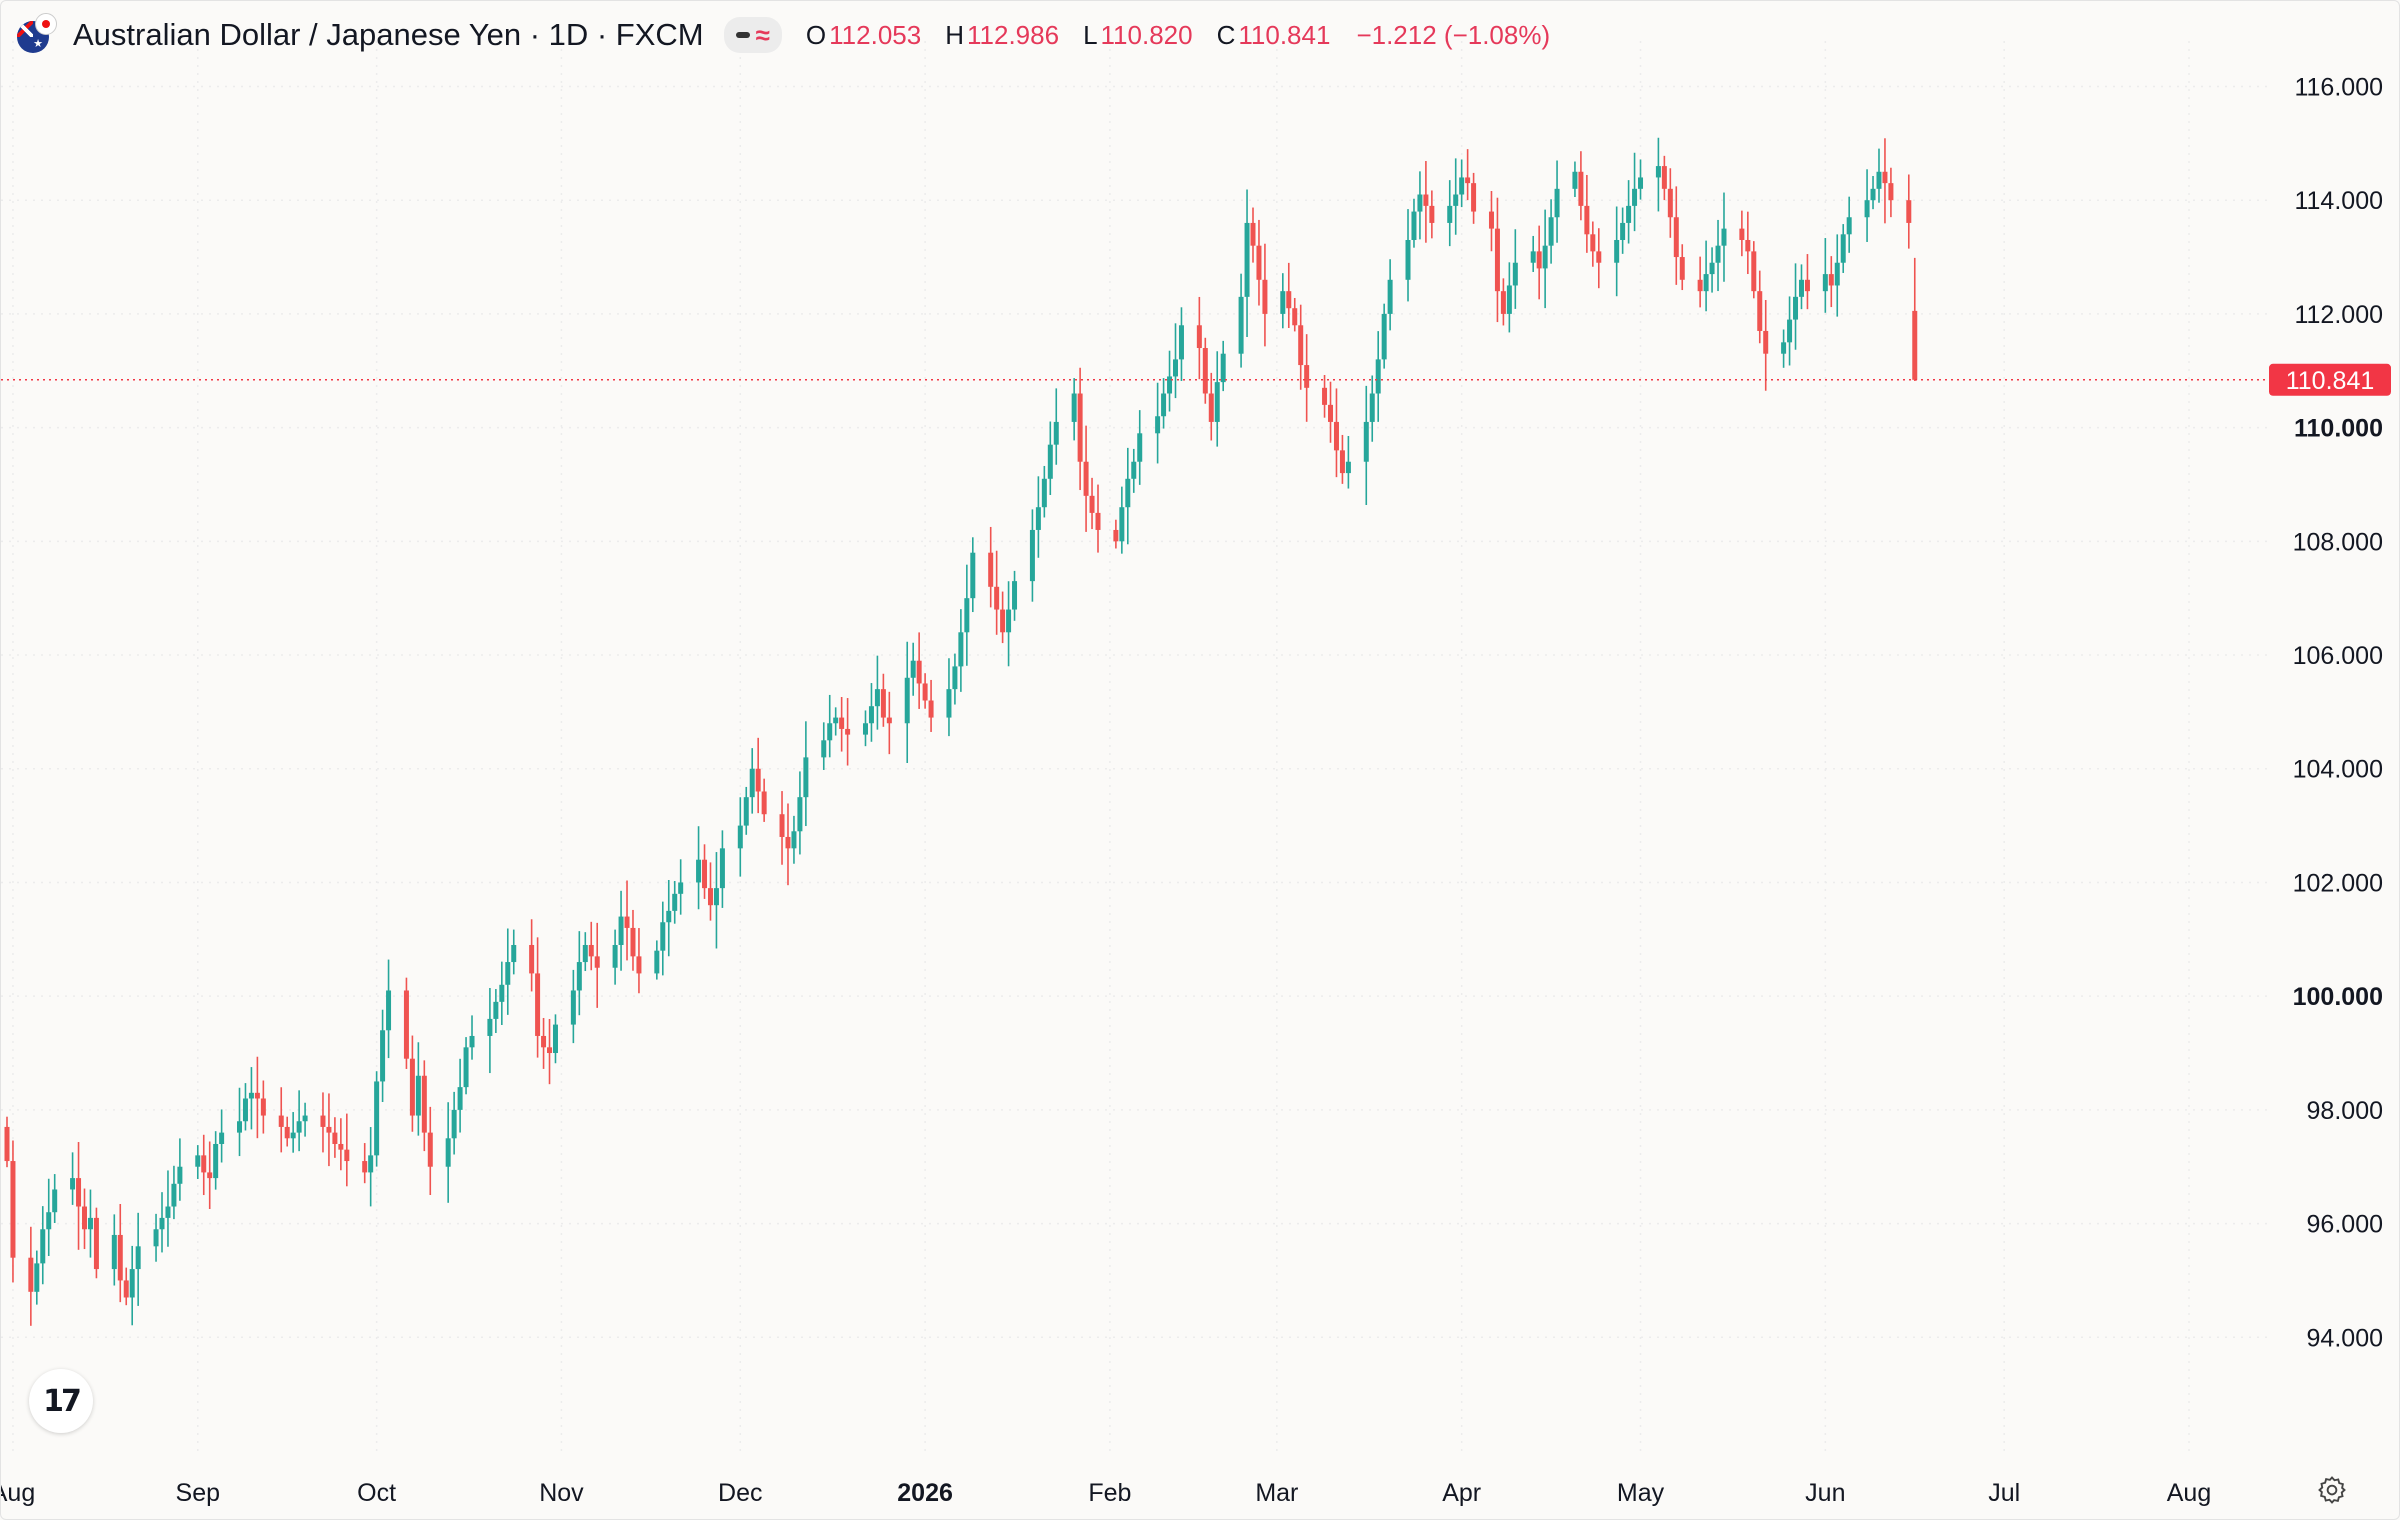 This screenshot has height=1520, width=2400. I want to click on x-tick-label: Nov, so click(561, 1493).